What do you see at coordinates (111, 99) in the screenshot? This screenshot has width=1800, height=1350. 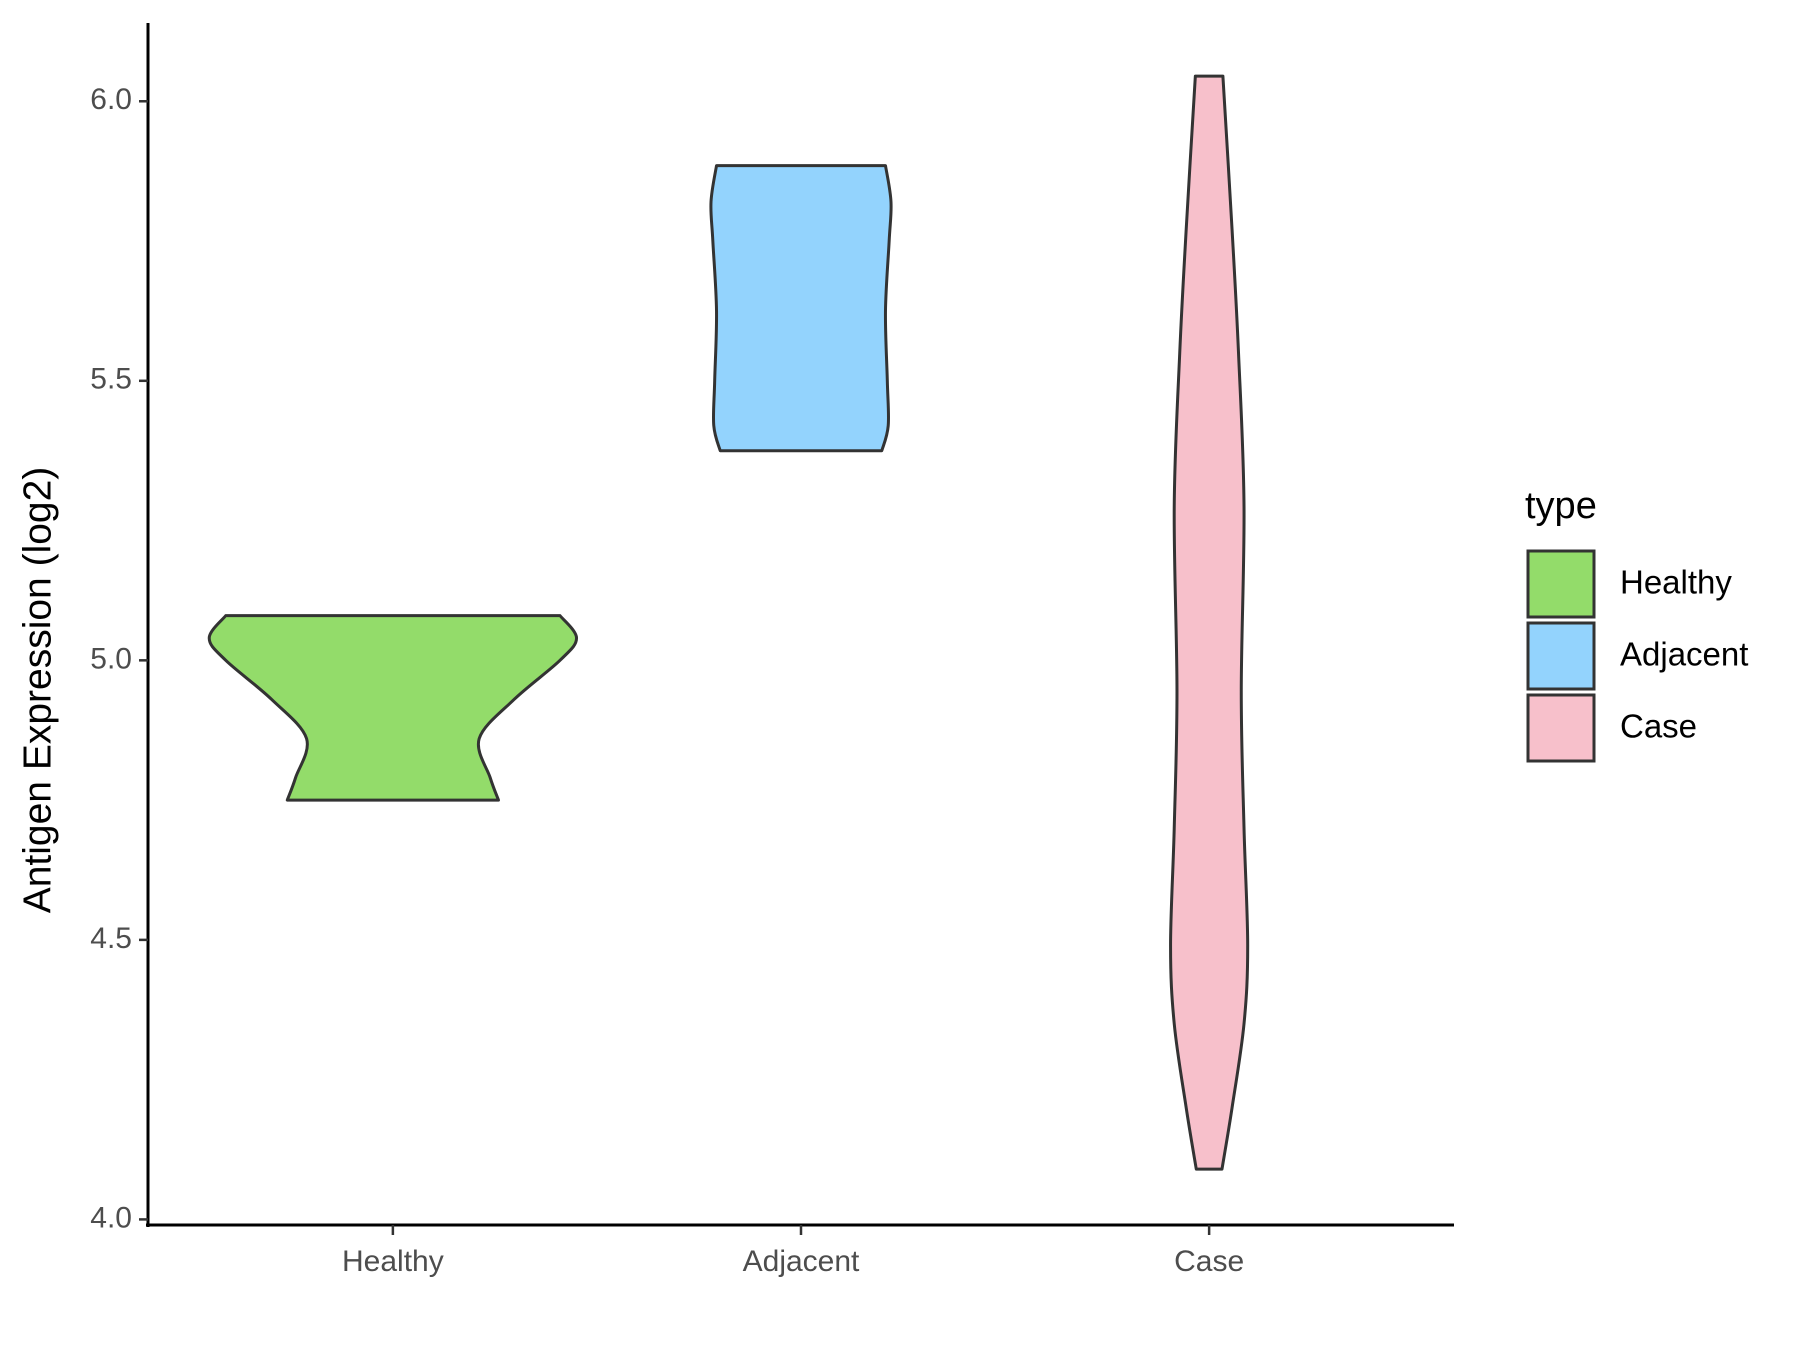 I see `y-tick-label: 6.0` at bounding box center [111, 99].